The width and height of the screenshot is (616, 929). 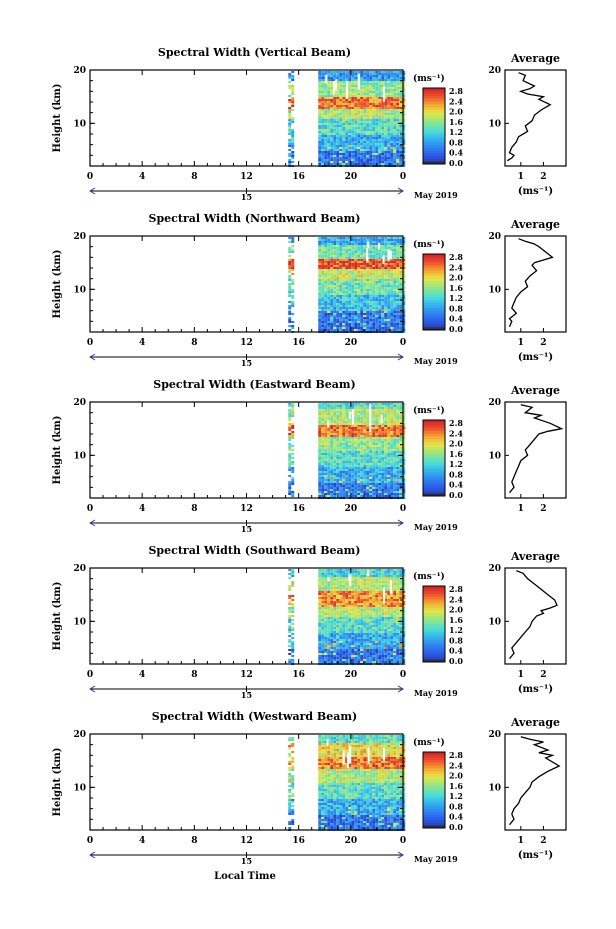 What do you see at coordinates (351, 509) in the screenshot?
I see `x-tick-label: 20` at bounding box center [351, 509].